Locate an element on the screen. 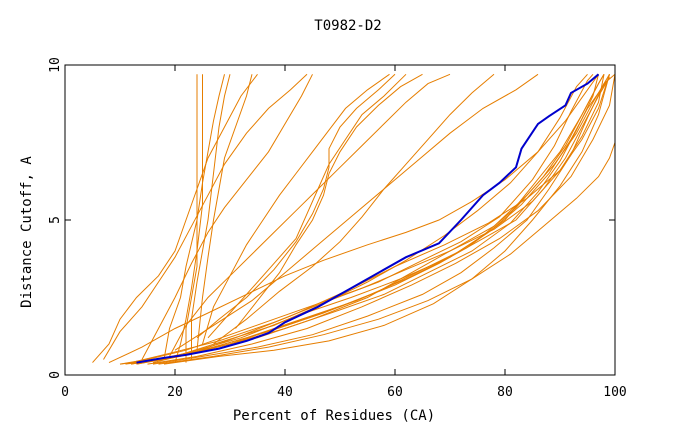 This screenshot has width=680, height=440. y-tick-label: 0 is located at coordinates (55, 375).